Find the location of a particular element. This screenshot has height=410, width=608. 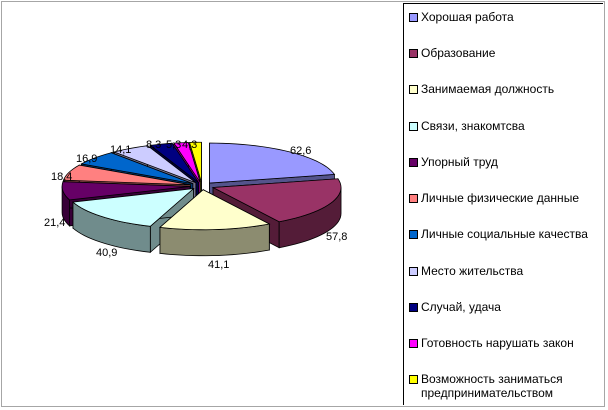

legend-label: Занимаемая должность is located at coordinates (488, 89).